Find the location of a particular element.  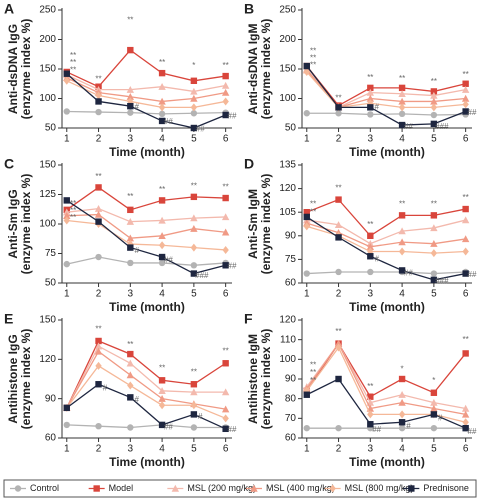

legend-marker is located at coordinates (332, 488).